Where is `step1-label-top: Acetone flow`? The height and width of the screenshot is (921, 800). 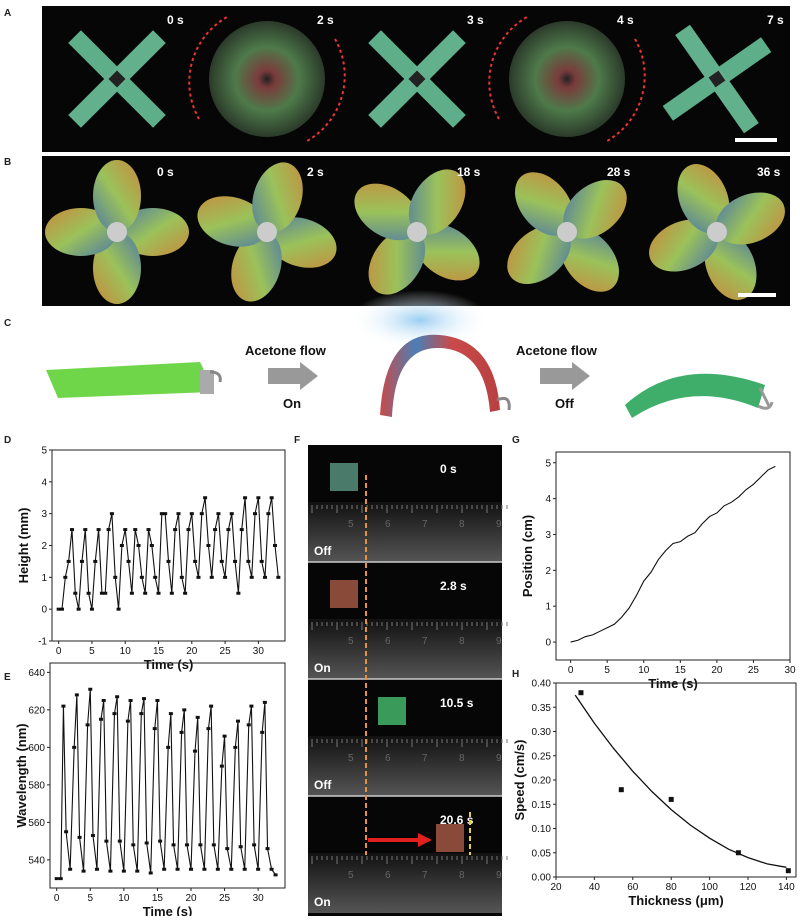 step1-label-top: Acetone flow is located at coordinates (286, 350).